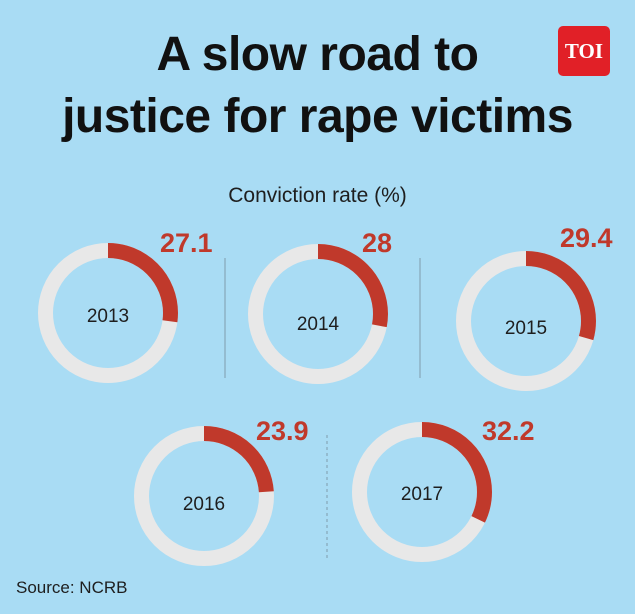 This screenshot has width=635, height=614. I want to click on title-line-1: A slow road to, so click(317, 54).